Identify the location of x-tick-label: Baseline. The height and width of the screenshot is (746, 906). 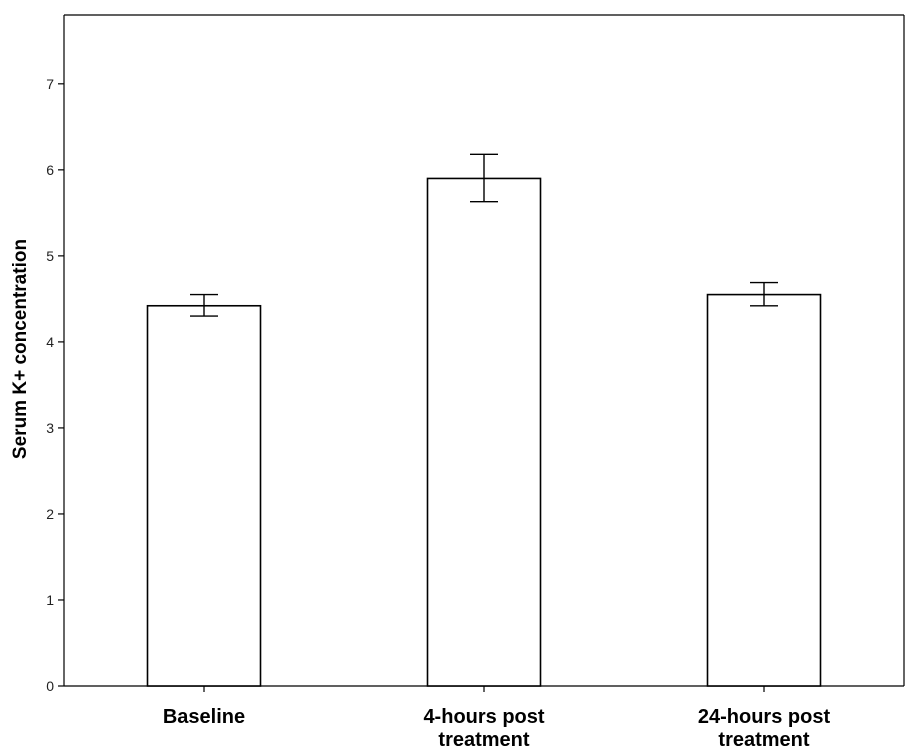
(204, 717).